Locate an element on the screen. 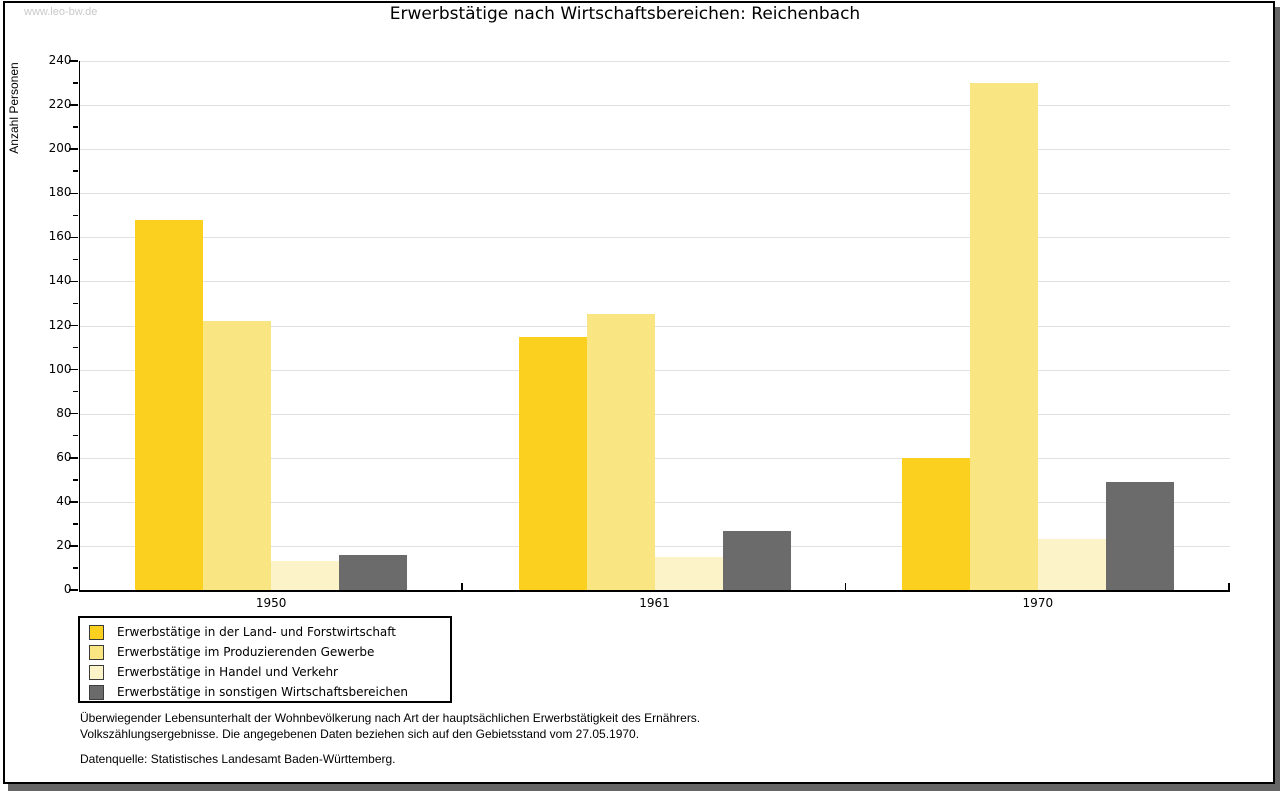  frame-shadow-bottom is located at coordinates (644, 787).